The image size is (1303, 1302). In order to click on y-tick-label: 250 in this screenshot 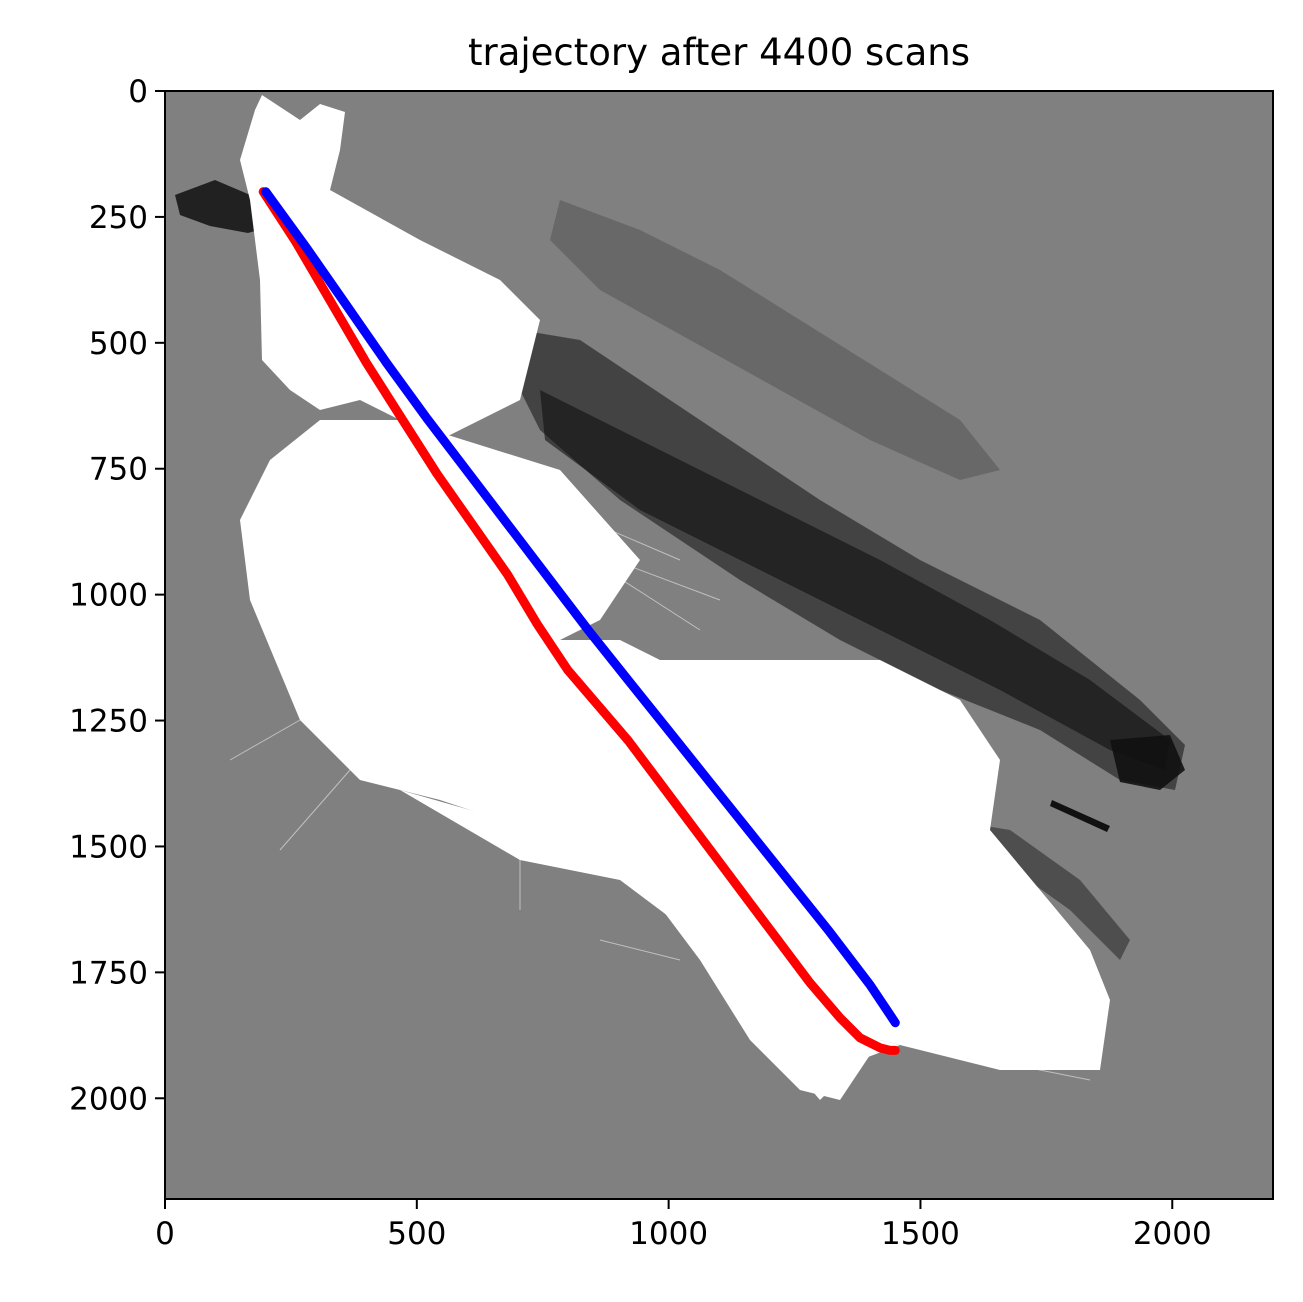, I will do `click(118, 218)`.